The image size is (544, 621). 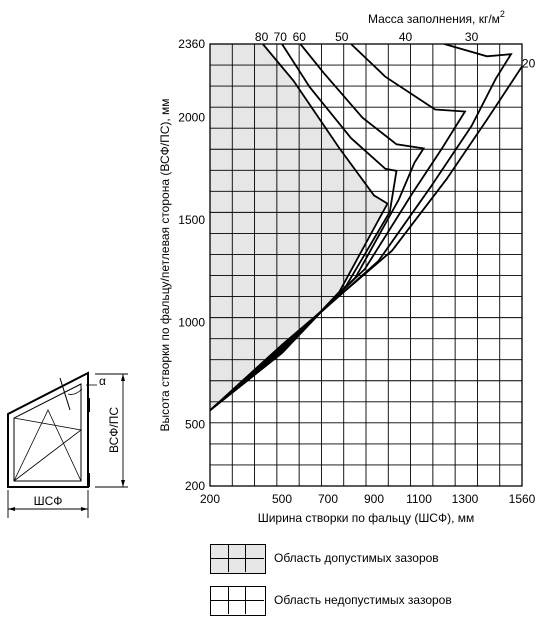 I want to click on x-tick-label: 500, so click(x=282, y=499).